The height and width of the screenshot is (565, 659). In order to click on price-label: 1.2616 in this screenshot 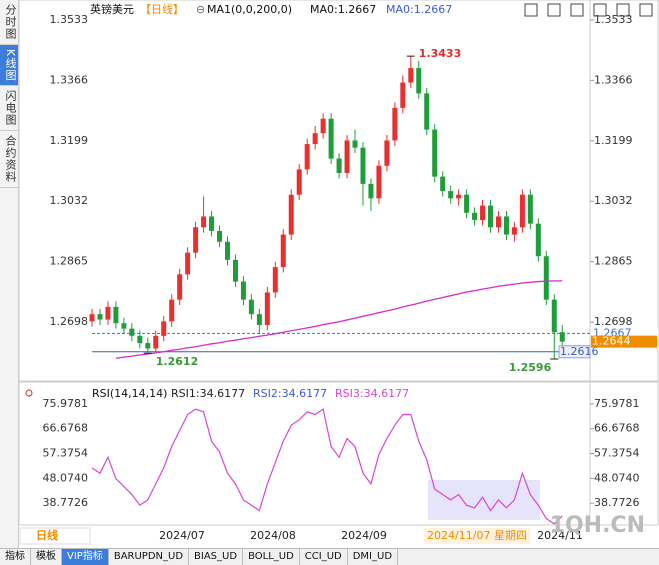, I will do `click(579, 351)`.